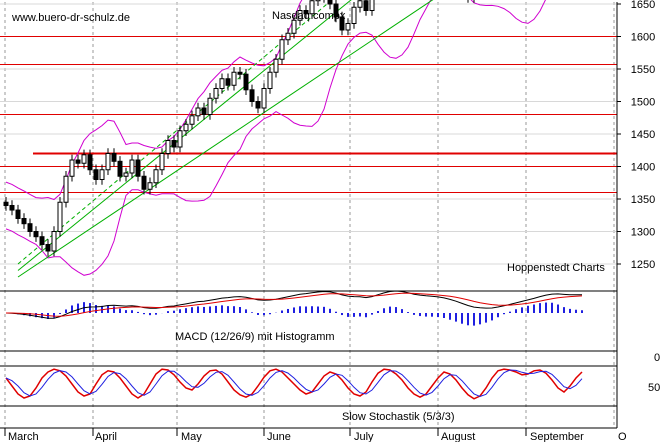 The image size is (671, 442). Describe the element at coordinates (309, 16) in the screenshot. I see `chart-title: Nasdaq compx` at that location.